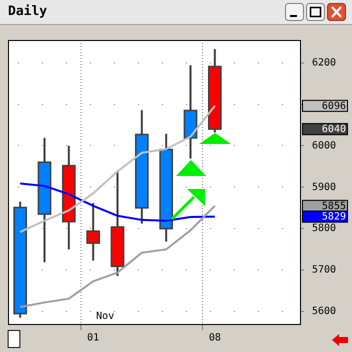  What do you see at coordinates (214, 338) in the screenshot?
I see `x-tick-label: 08` at bounding box center [214, 338].